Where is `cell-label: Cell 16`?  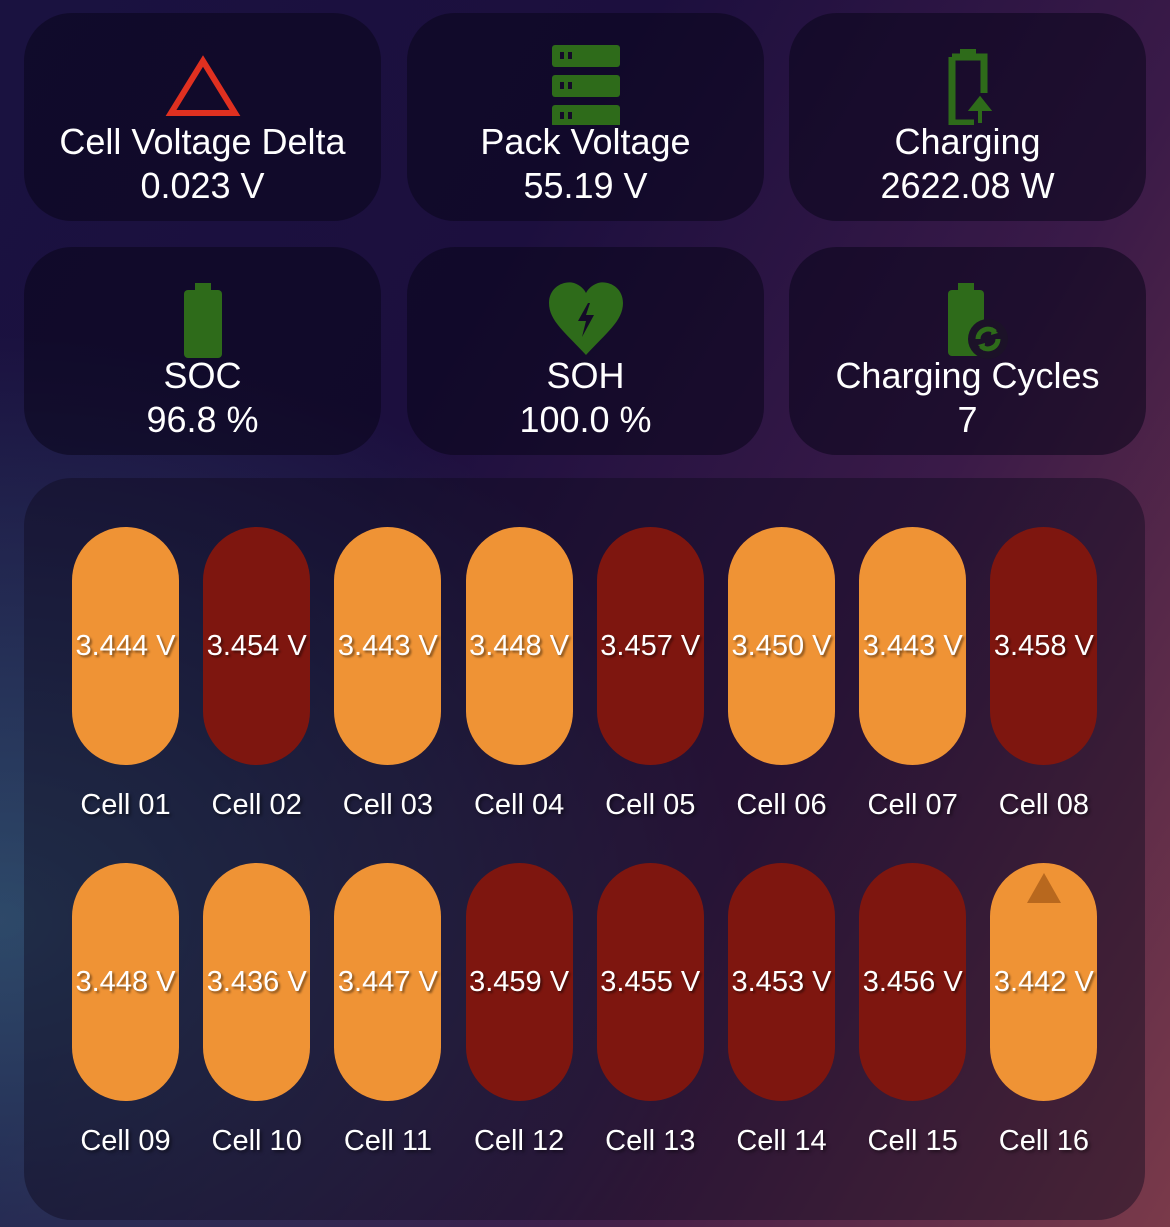
cell-label: Cell 16 is located at coordinates (1044, 1141).